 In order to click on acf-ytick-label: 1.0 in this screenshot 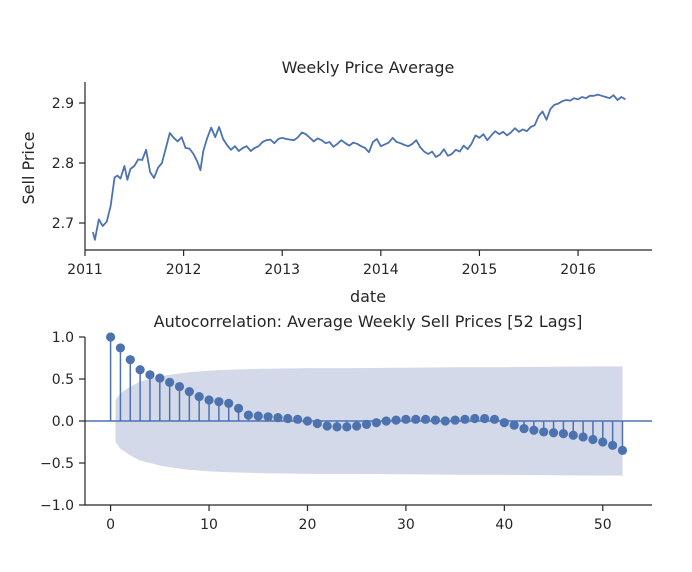, I will do `click(63, 338)`.